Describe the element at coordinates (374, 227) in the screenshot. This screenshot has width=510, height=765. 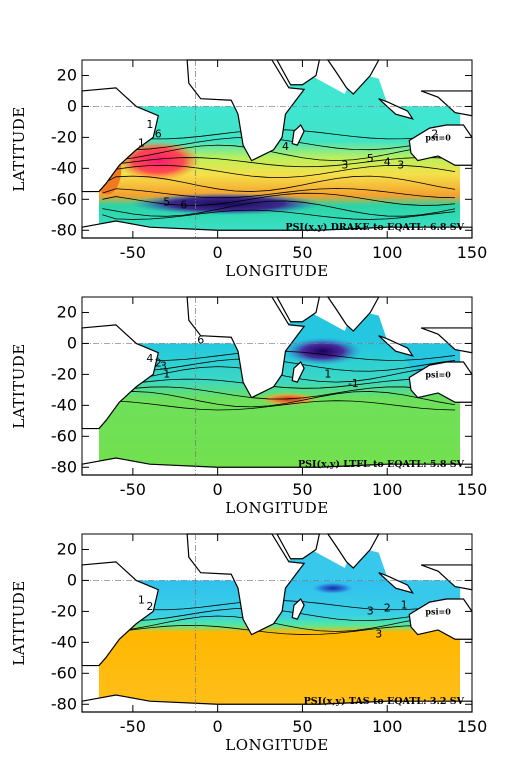
I see `panel-annotation: PSI(x,y) DRAKE to EQATL: 6.8 SV` at that location.